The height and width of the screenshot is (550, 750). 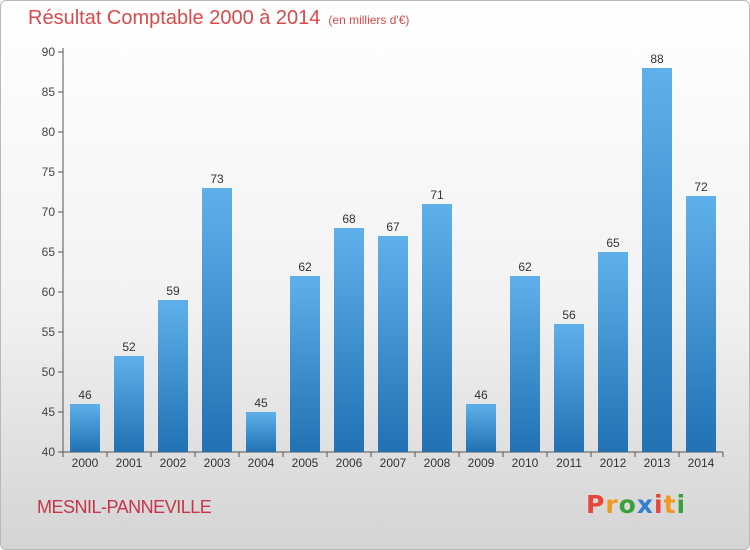 I want to click on data-label: 52, so click(x=129, y=347).